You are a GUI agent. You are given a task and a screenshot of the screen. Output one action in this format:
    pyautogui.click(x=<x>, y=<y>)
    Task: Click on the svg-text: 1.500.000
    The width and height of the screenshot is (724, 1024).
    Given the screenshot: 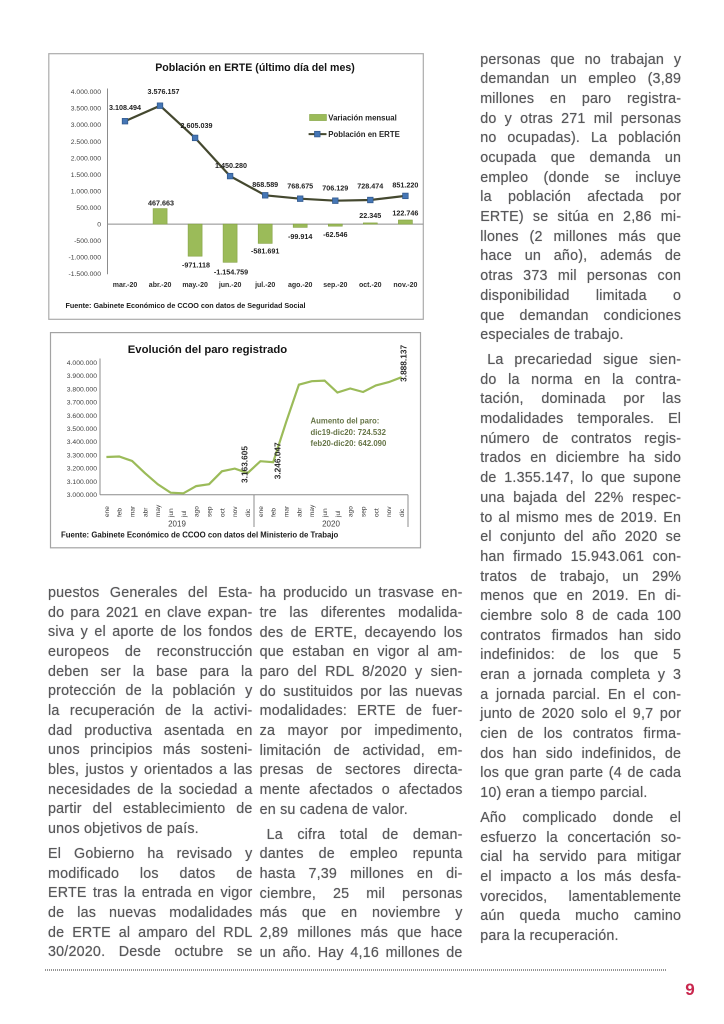 What is the action you would take?
    pyautogui.click(x=86, y=175)
    